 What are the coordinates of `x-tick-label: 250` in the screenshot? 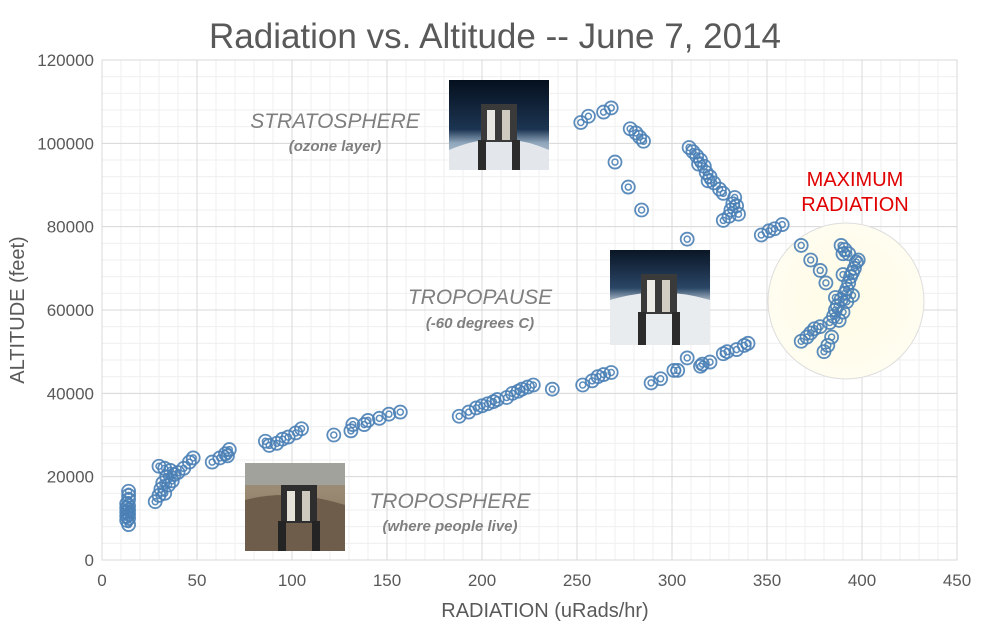 It's located at (577, 580).